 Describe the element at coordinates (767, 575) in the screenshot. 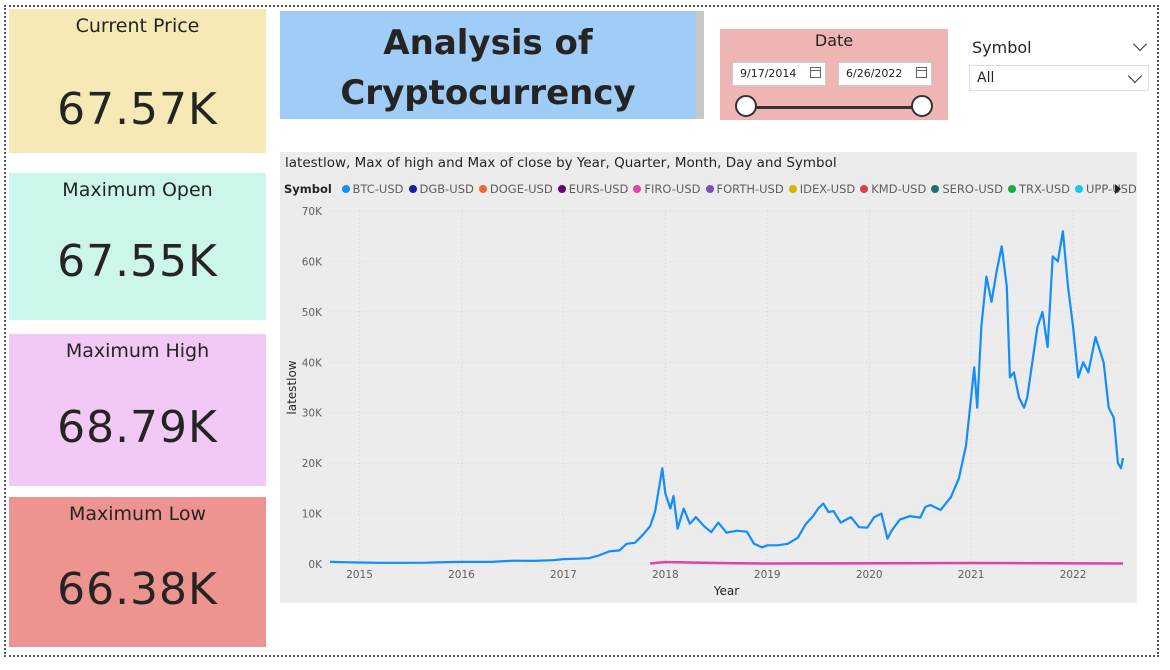

I see `x-tick-label: 2019` at that location.